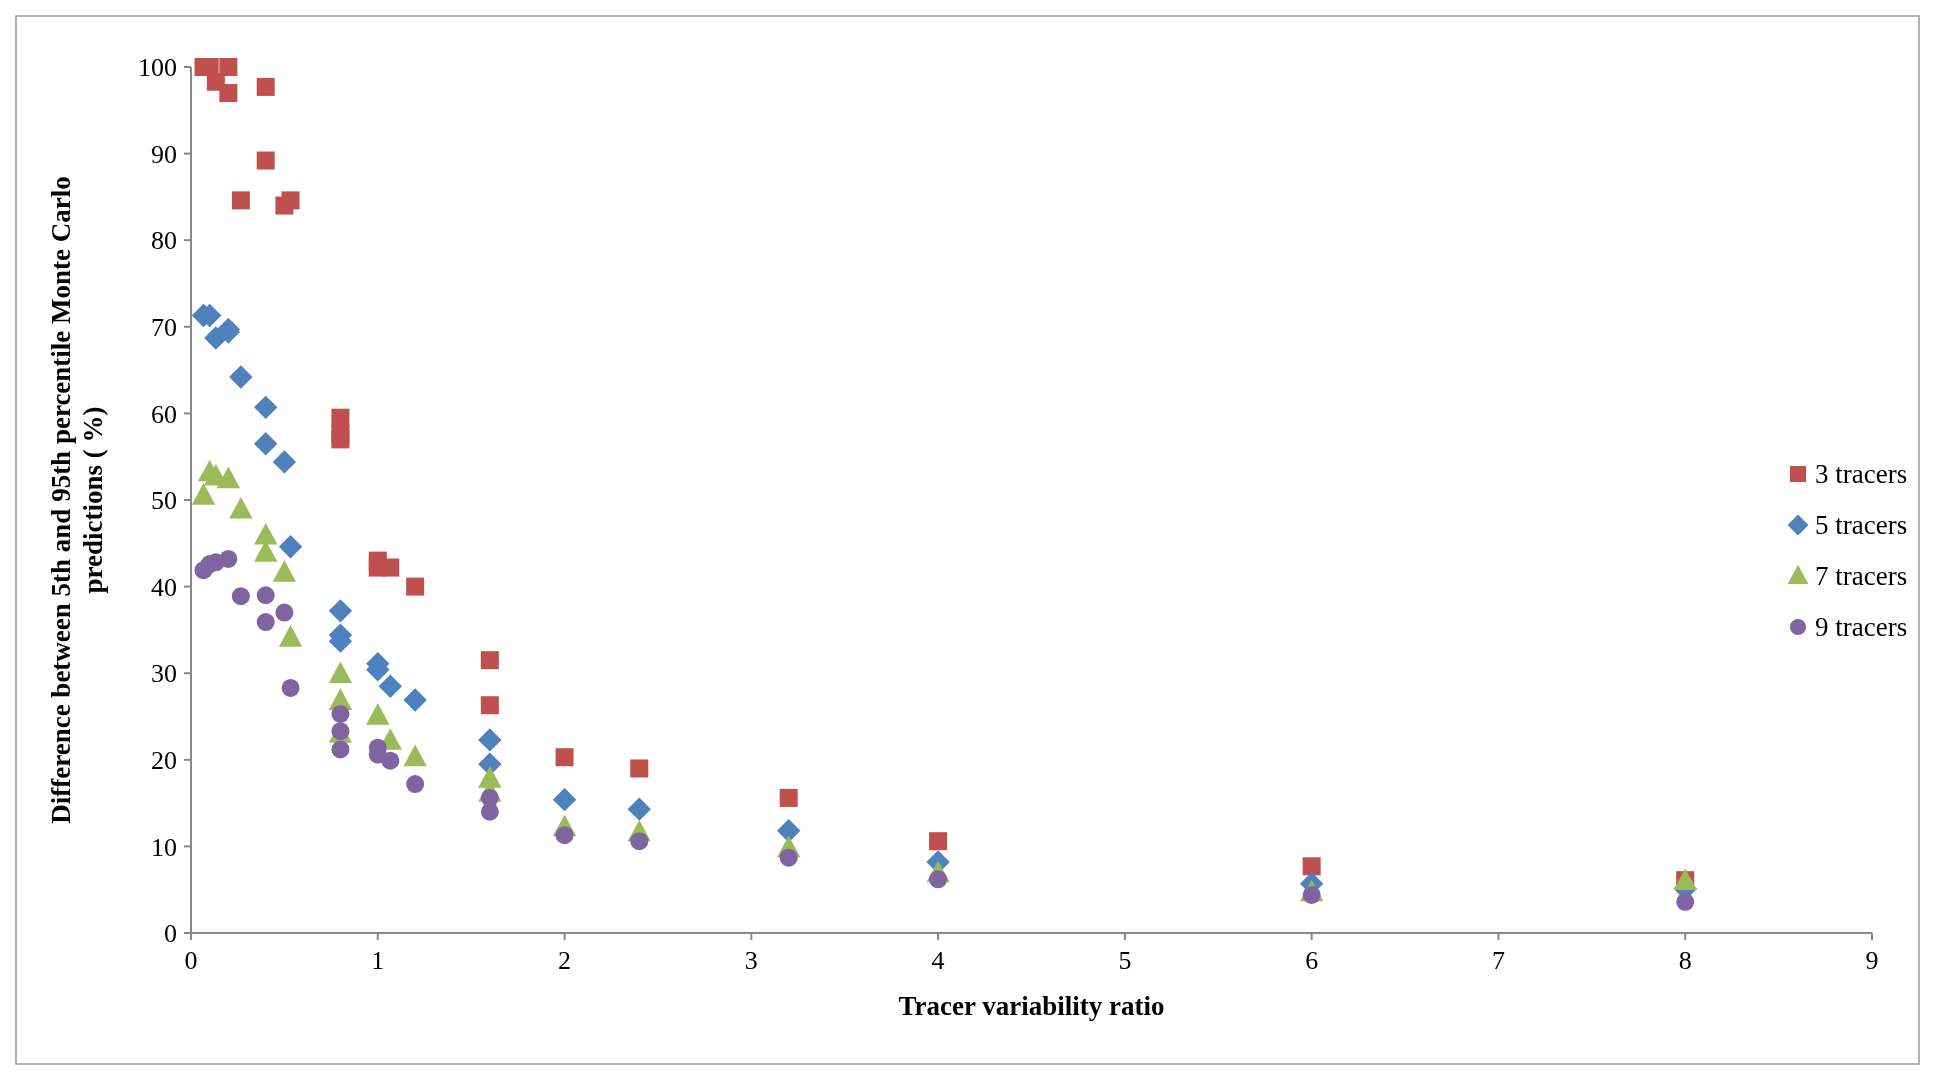 The height and width of the screenshot is (1072, 1935). What do you see at coordinates (565, 960) in the screenshot?
I see `x-tick-label: 2` at bounding box center [565, 960].